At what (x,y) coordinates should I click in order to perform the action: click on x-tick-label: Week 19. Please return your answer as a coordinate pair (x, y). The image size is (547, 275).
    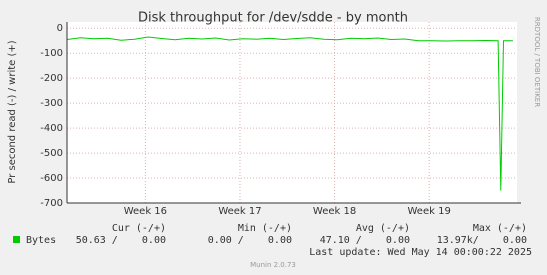
    Looking at the image, I should click on (429, 211).